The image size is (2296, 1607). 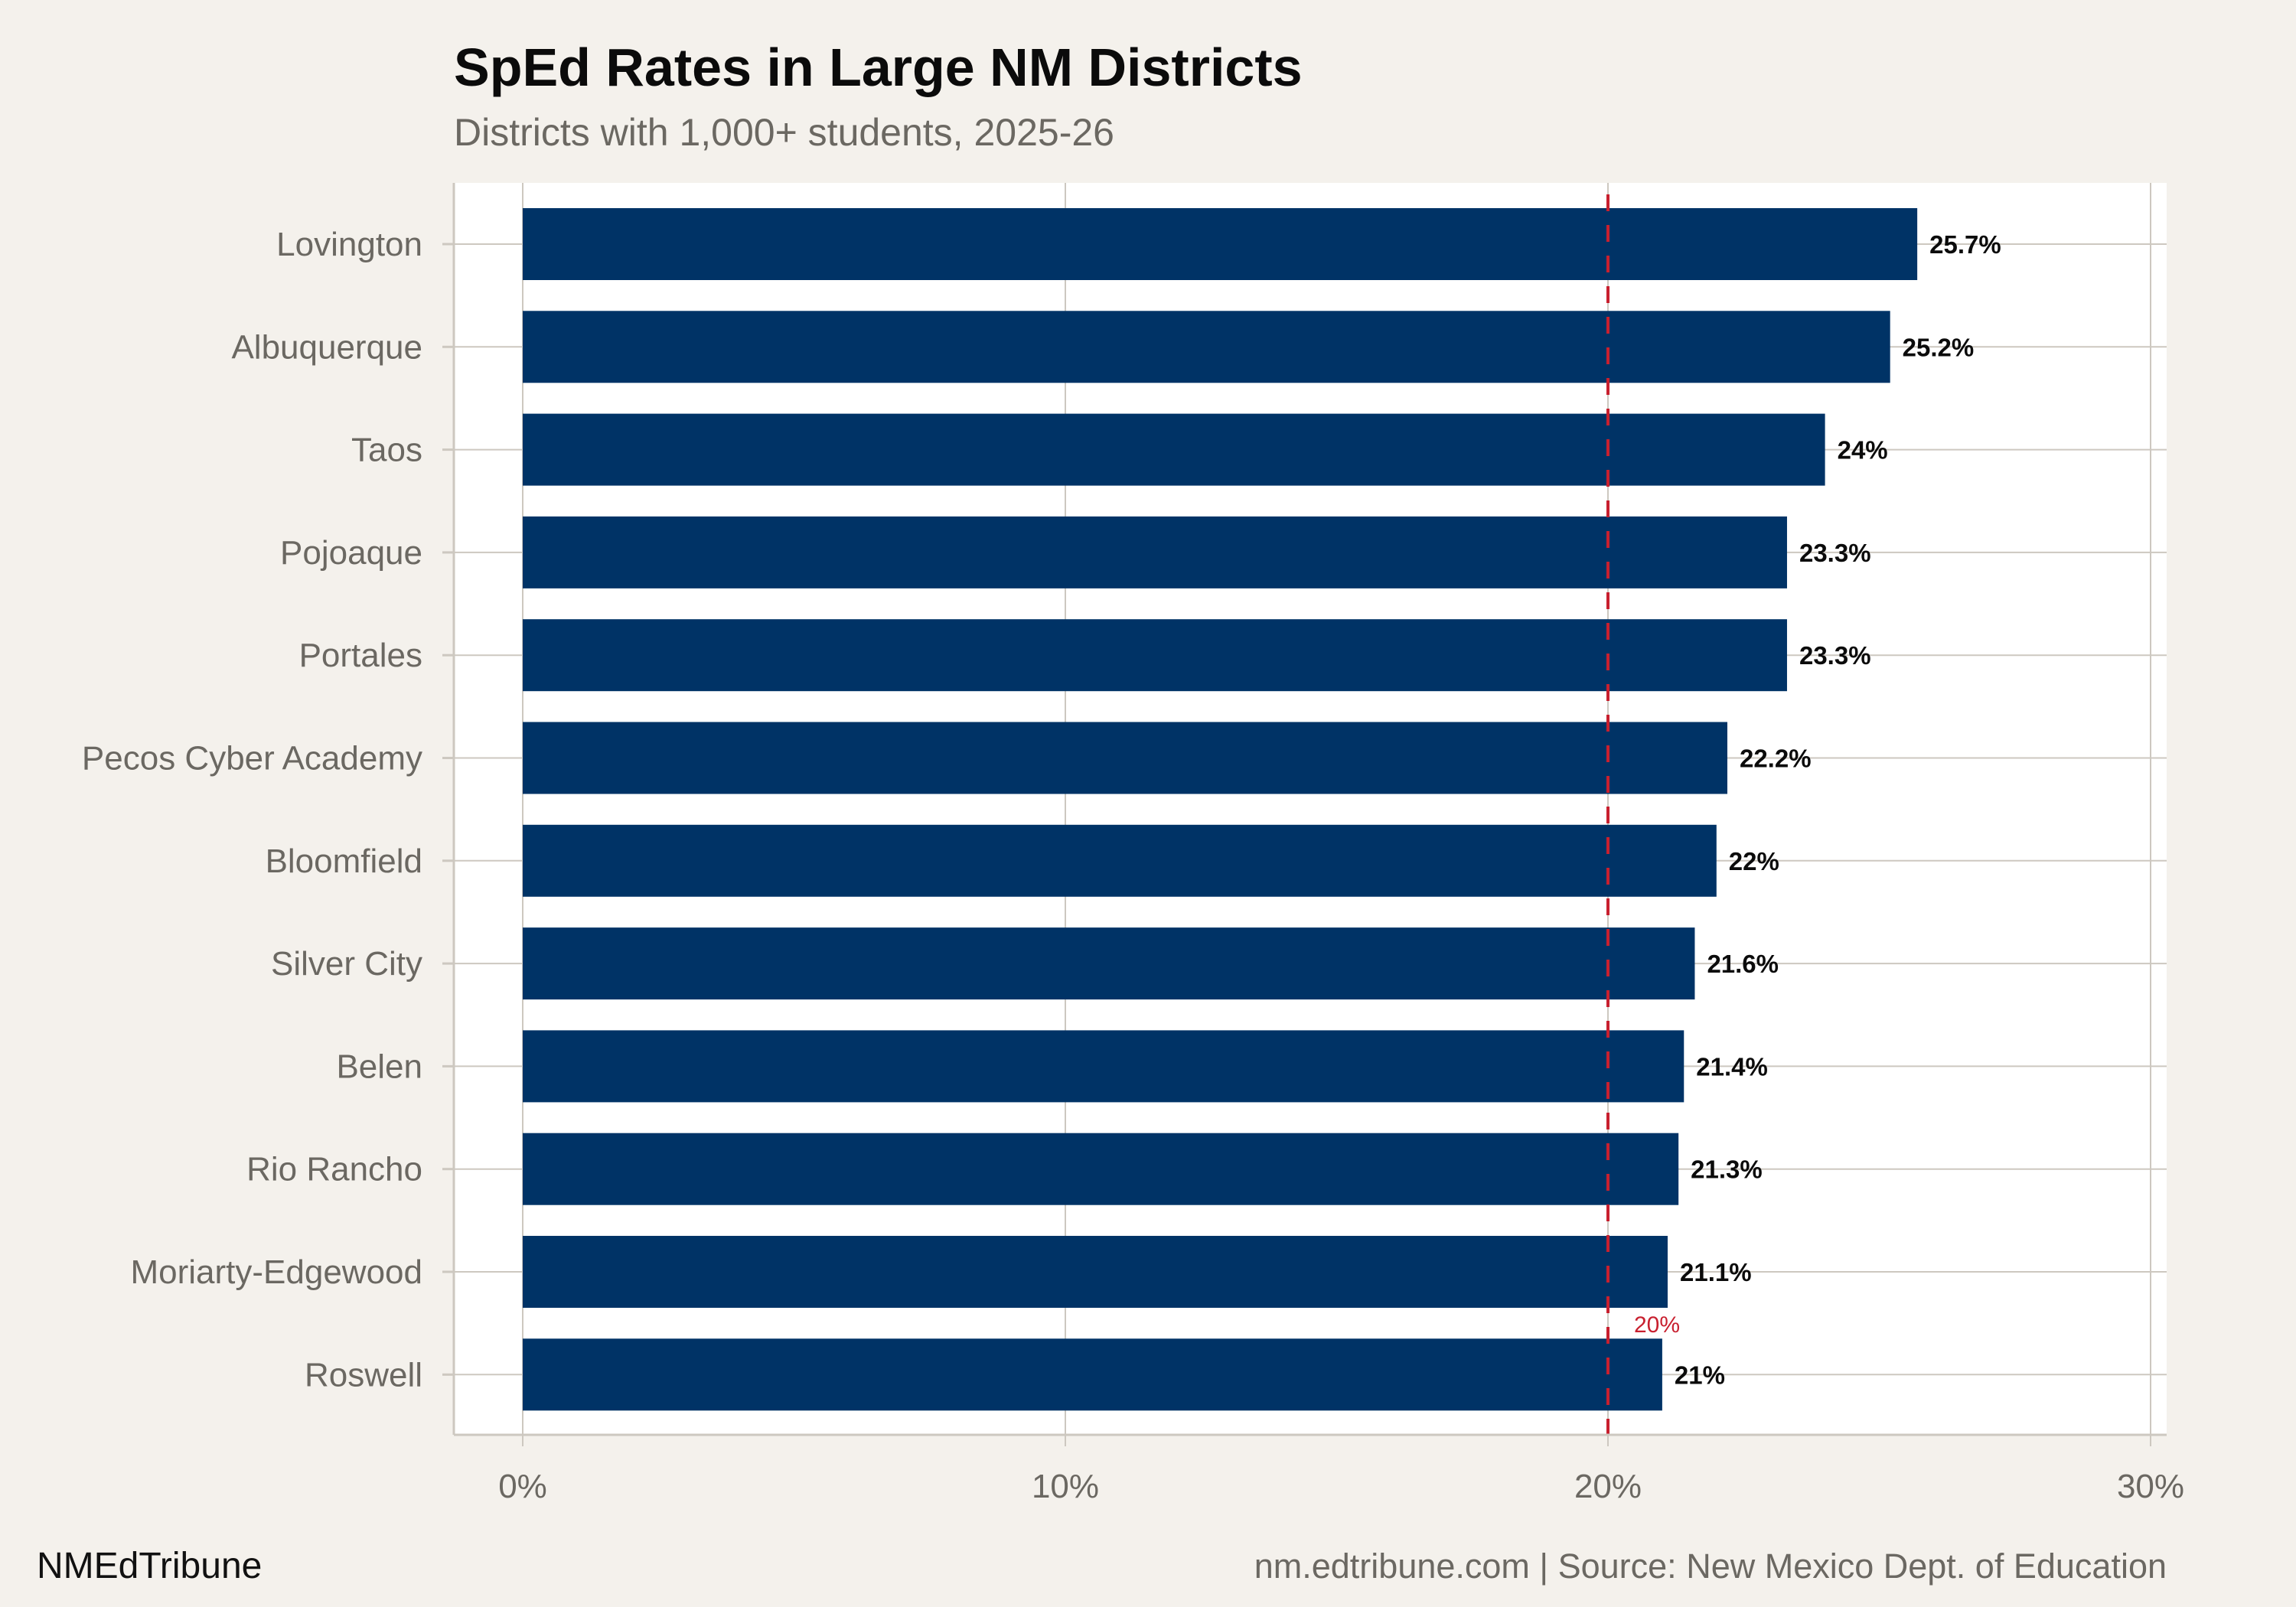 I want to click on category-label: Bloomfield, so click(x=344, y=861).